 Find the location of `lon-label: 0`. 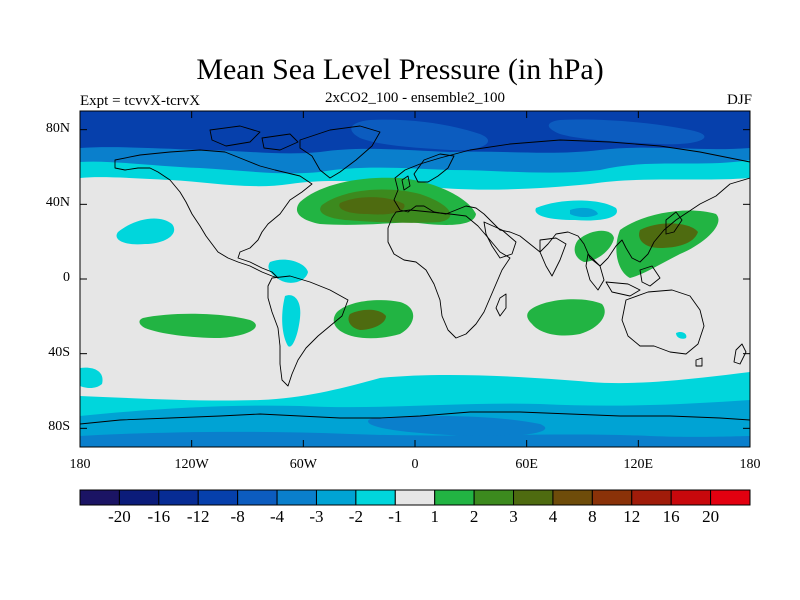

lon-label: 0 is located at coordinates (415, 464).